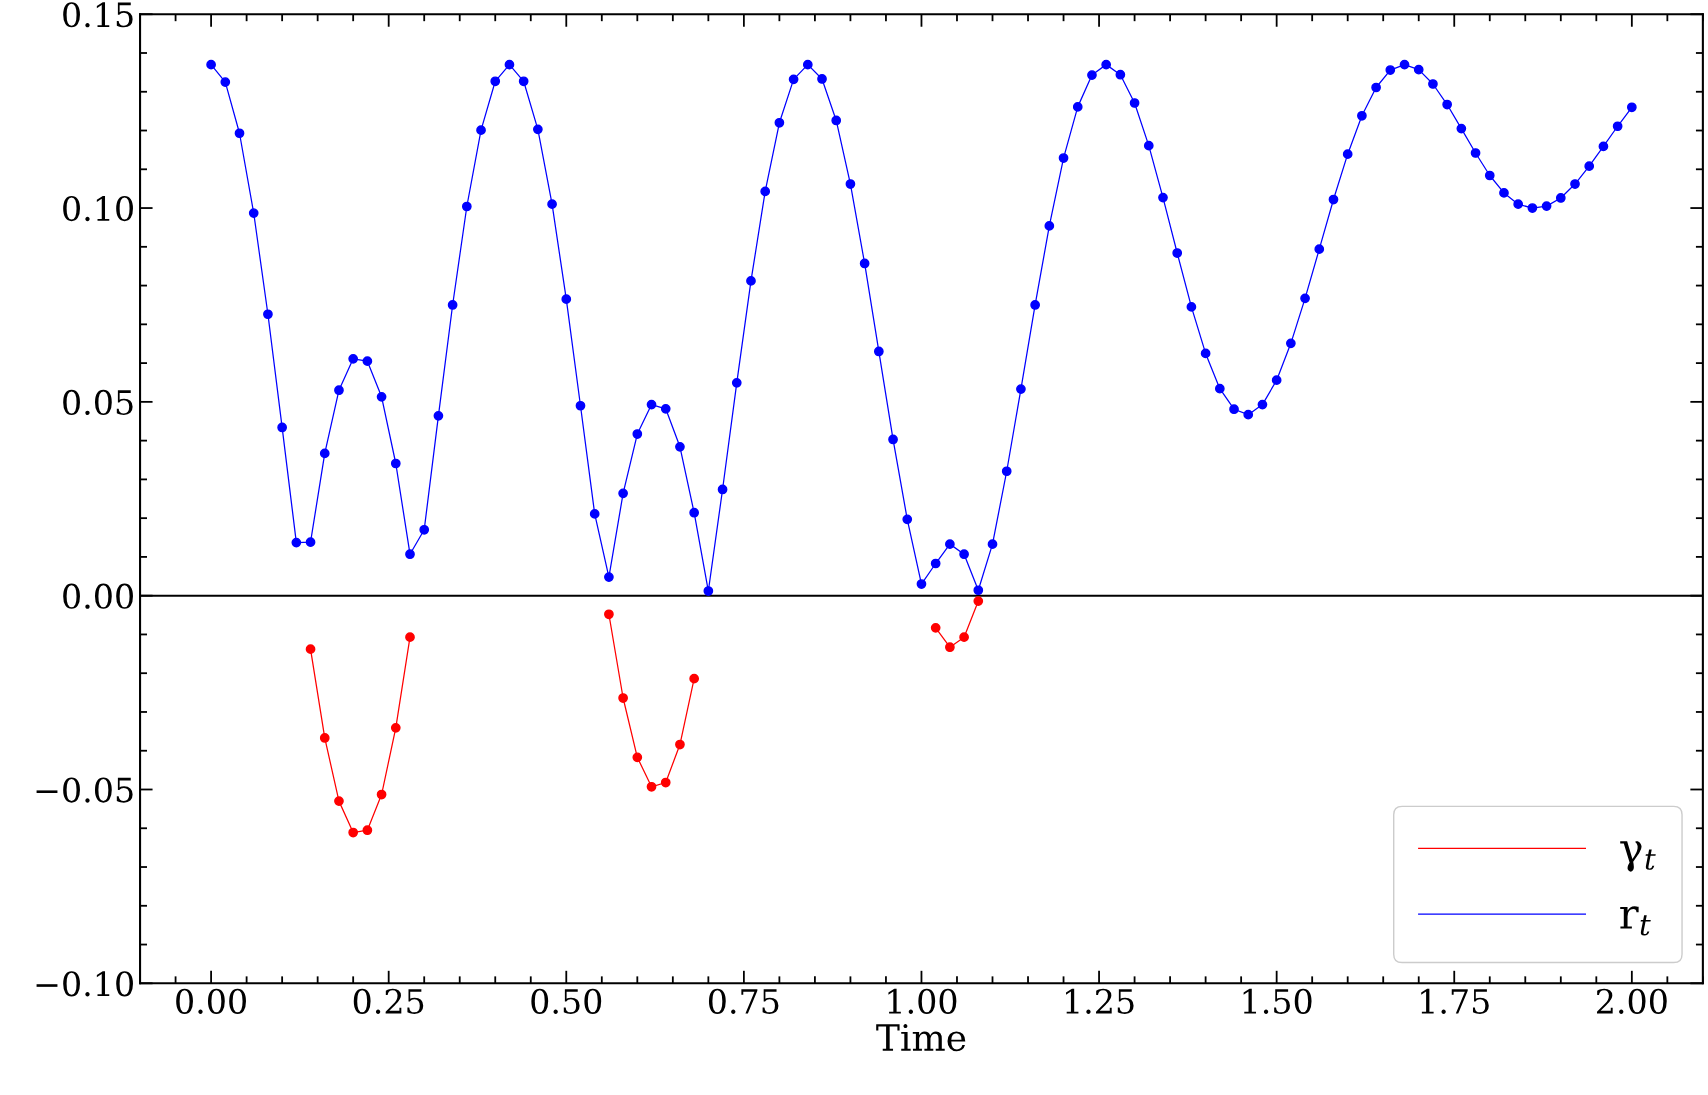  I want to click on legend-label: r$_{t}$, so click(1635, 921).